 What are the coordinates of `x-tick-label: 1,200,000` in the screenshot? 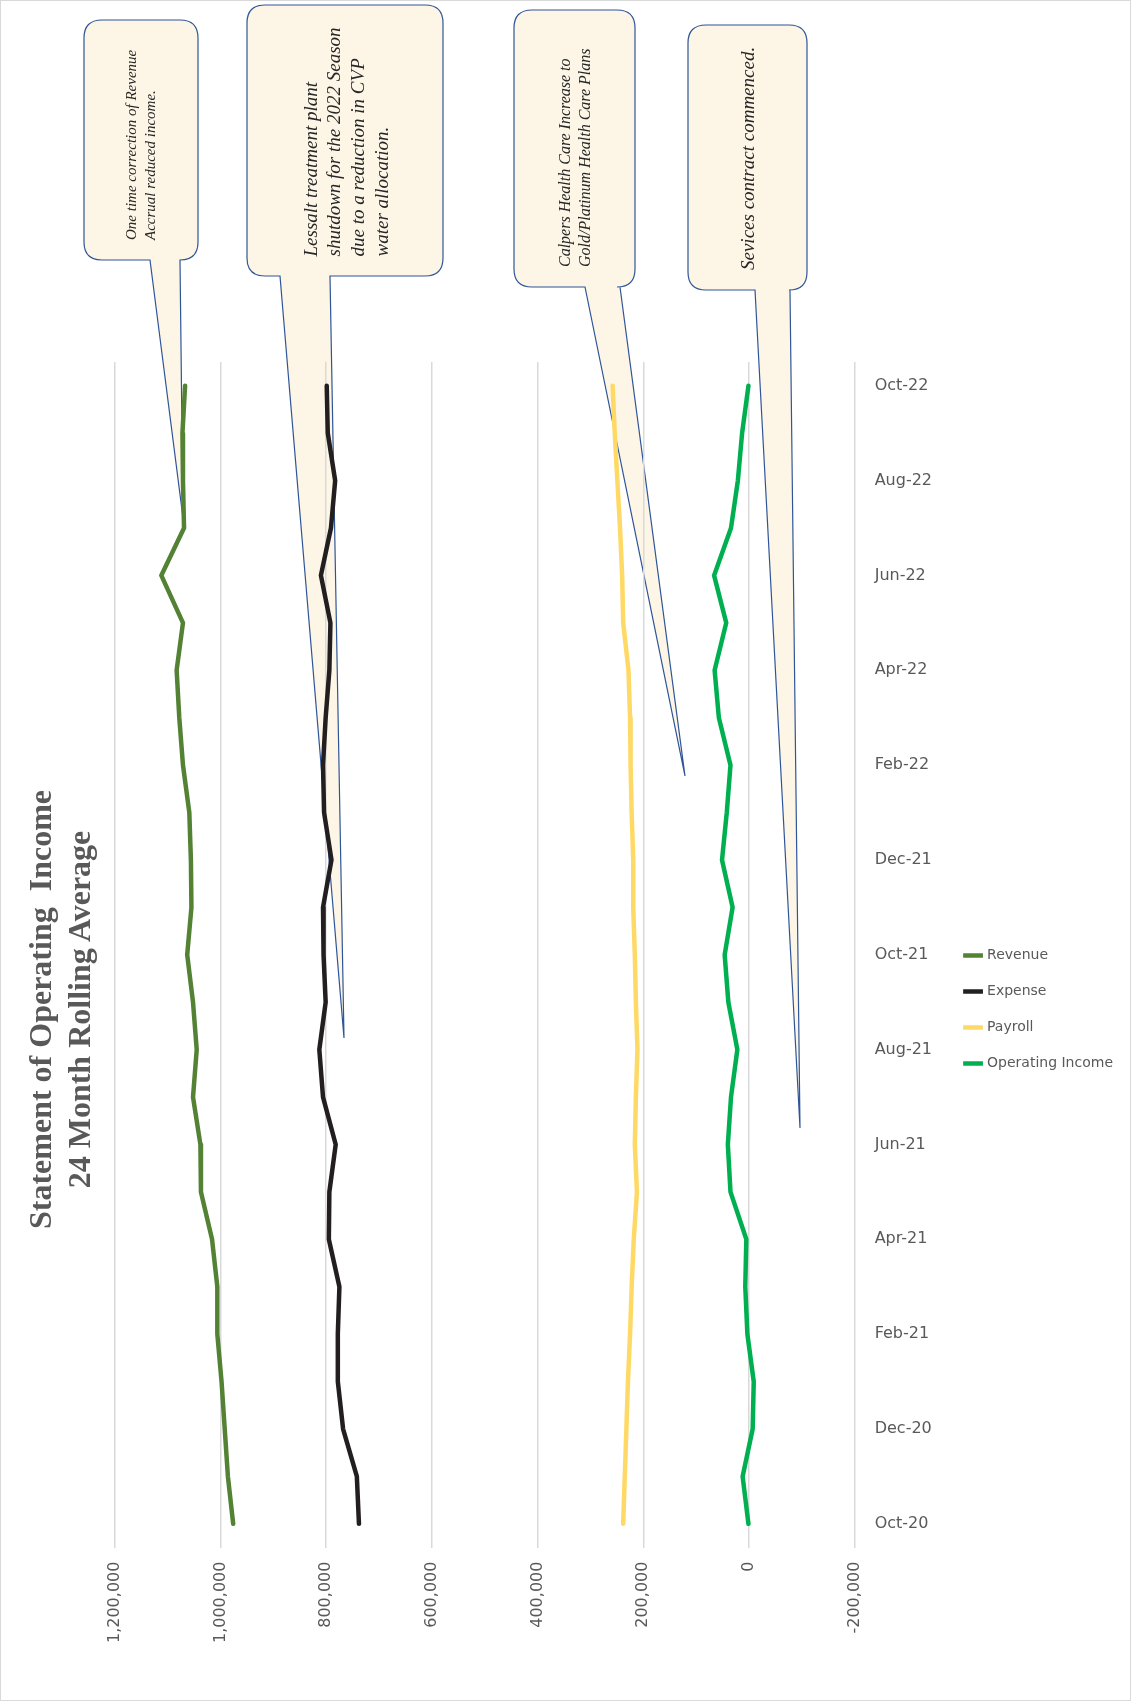 It's located at (113, 1602).